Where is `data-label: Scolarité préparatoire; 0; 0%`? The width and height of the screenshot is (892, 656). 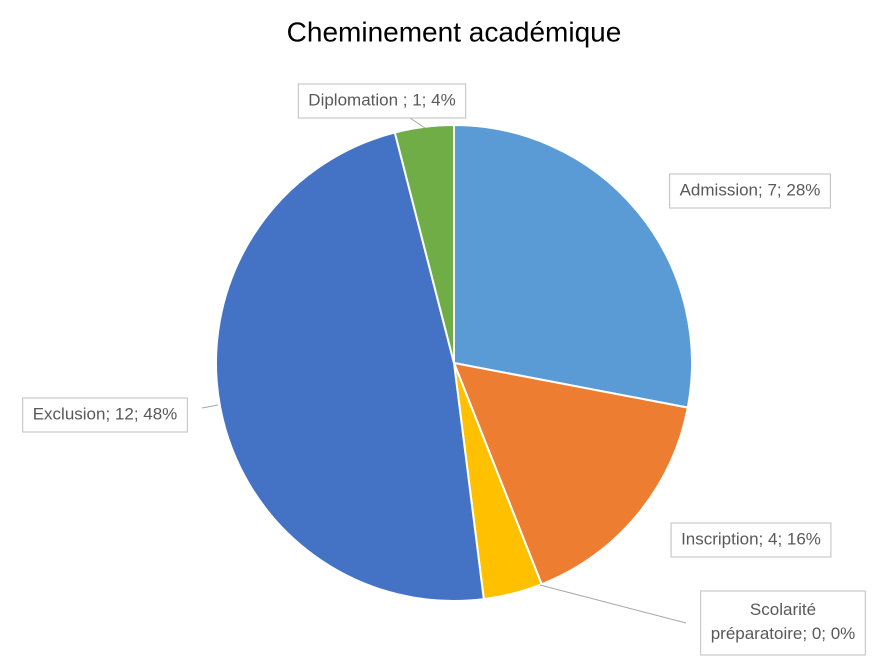 data-label: Scolarité préparatoire; 0; 0% is located at coordinates (783, 621).